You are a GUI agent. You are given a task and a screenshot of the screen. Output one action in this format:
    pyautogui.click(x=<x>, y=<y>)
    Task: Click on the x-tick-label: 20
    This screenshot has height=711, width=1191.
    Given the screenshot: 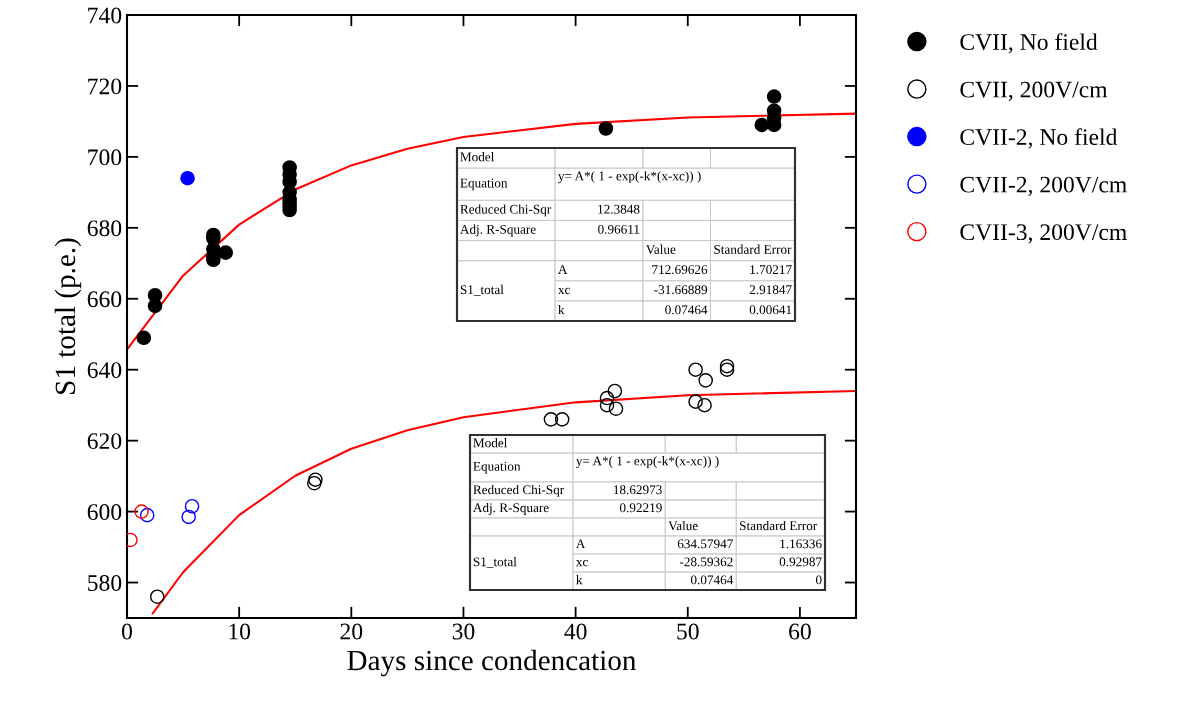 What is the action you would take?
    pyautogui.click(x=351, y=631)
    